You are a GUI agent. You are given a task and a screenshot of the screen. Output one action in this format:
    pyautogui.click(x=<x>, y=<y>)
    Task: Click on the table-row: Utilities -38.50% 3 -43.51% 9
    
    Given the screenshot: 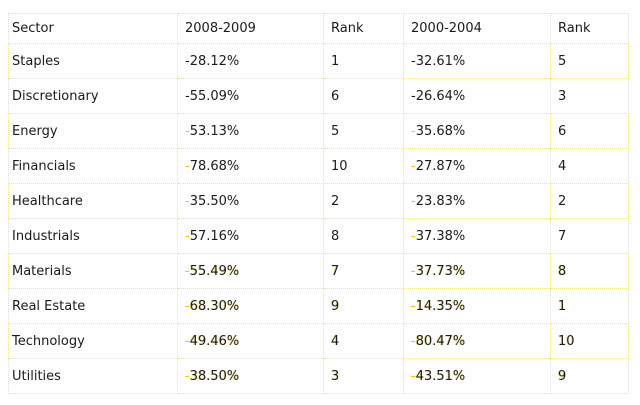 What is the action you would take?
    pyautogui.click(x=318, y=376)
    